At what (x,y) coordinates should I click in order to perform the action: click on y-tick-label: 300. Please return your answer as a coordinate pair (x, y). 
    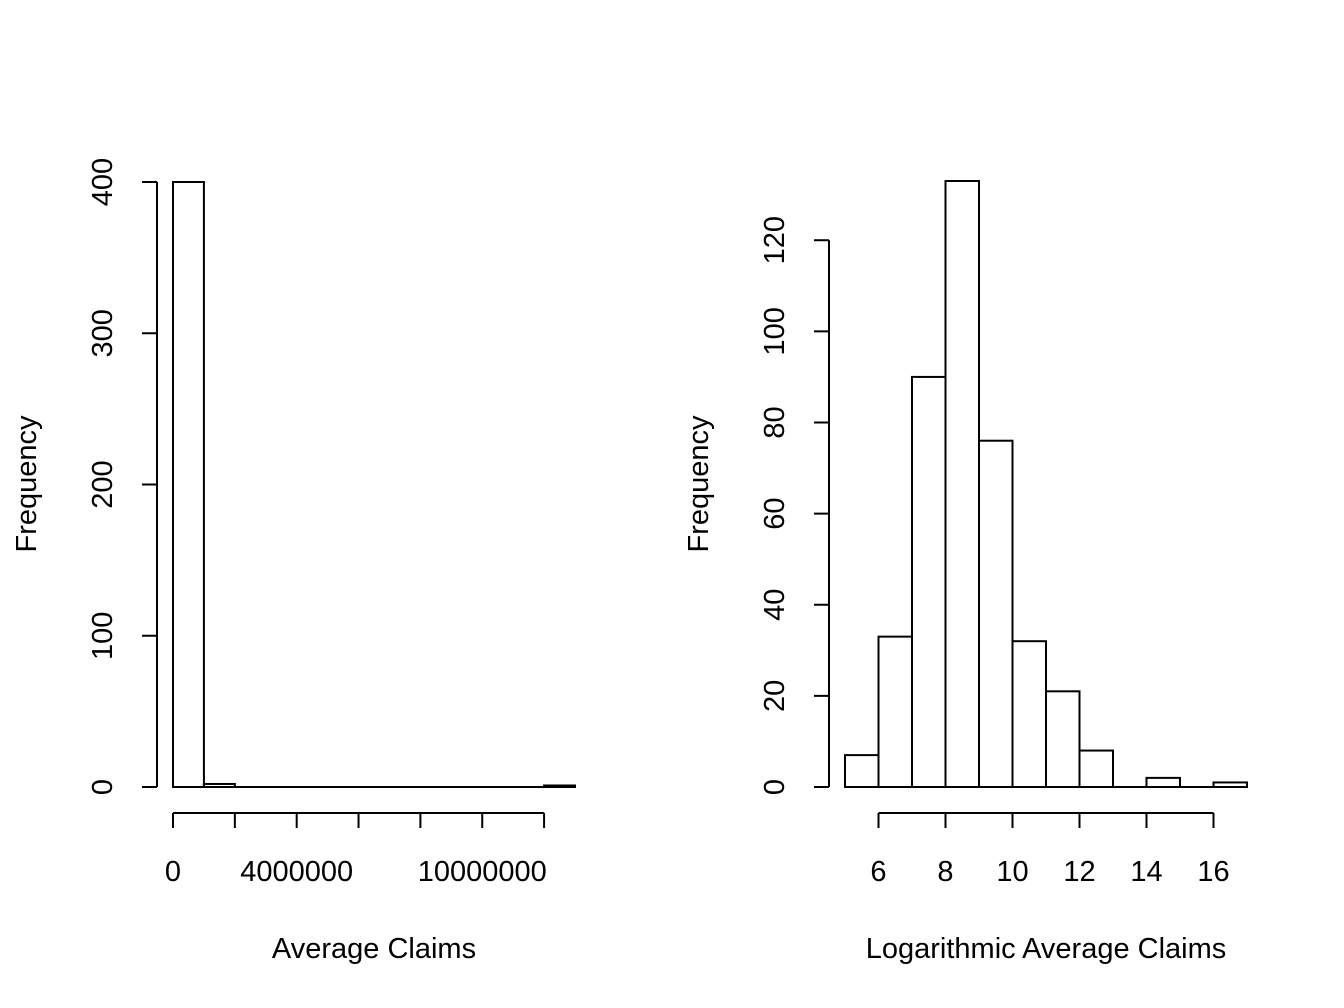
    Looking at the image, I should click on (103, 333).